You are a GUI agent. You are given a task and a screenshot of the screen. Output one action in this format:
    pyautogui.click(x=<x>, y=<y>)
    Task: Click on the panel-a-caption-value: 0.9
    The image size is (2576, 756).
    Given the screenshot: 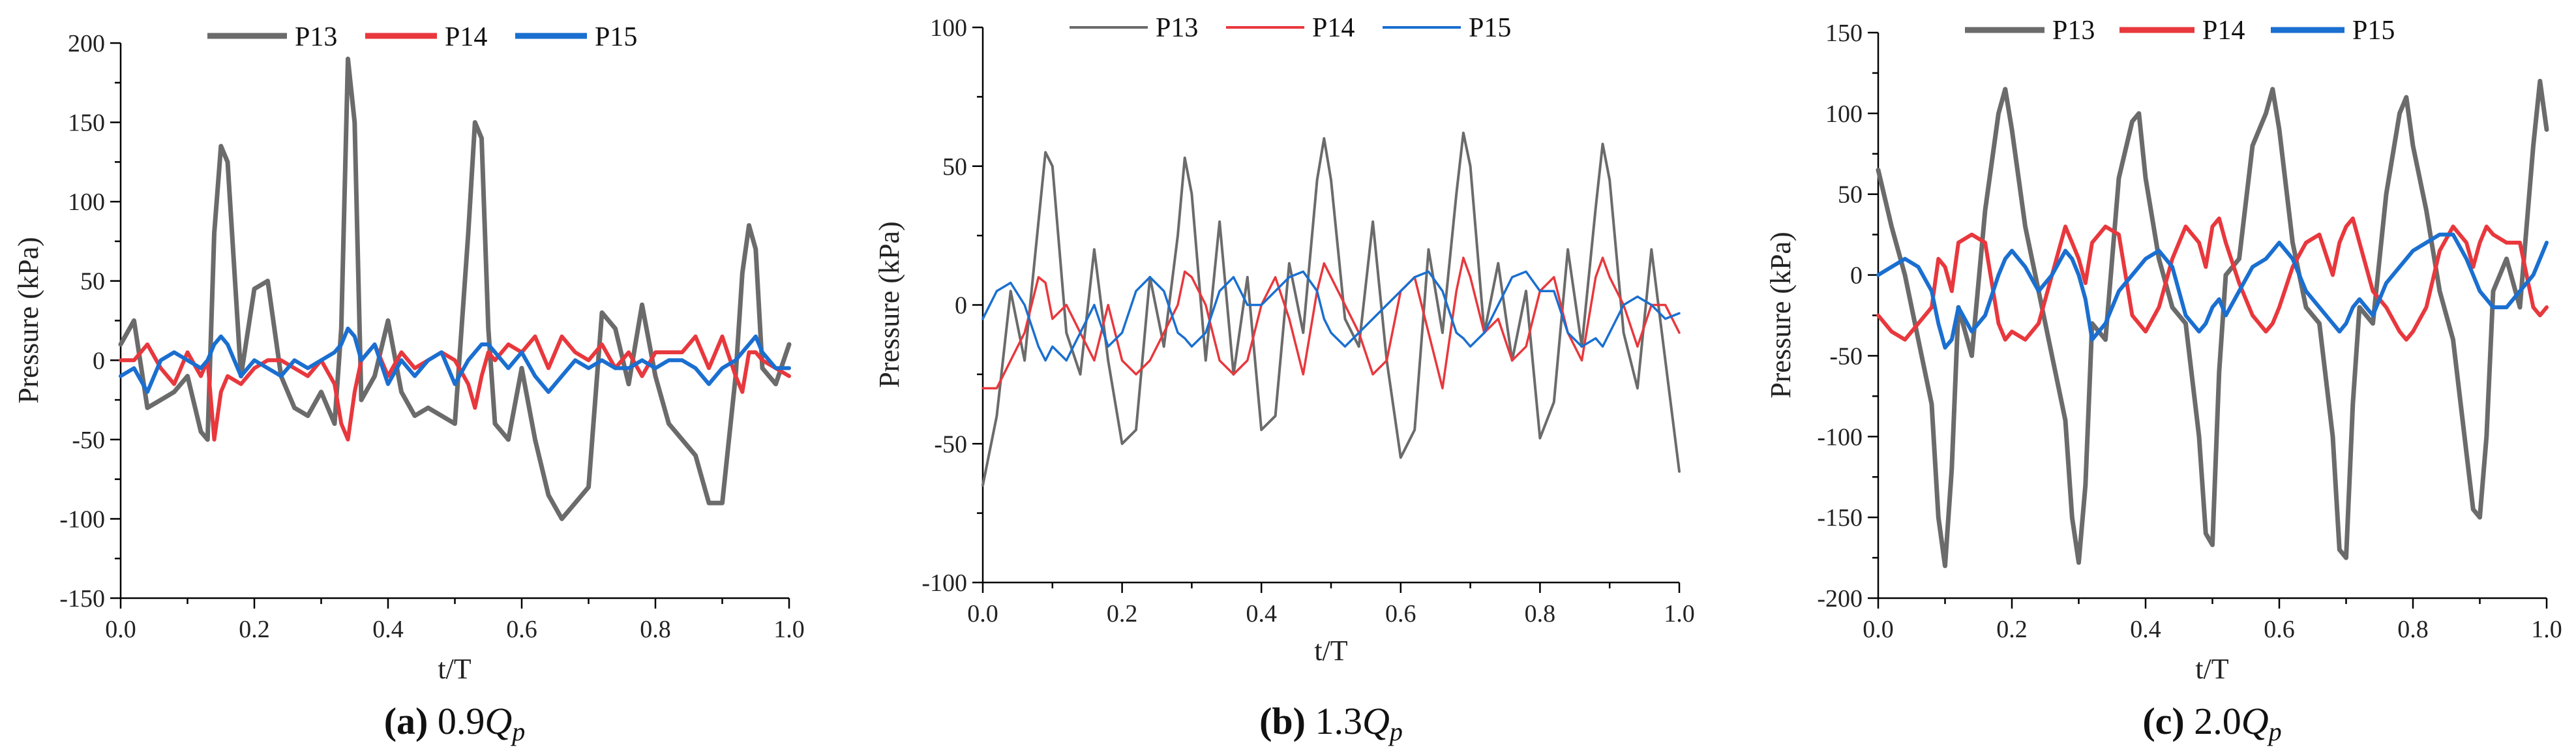 What is the action you would take?
    pyautogui.click(x=461, y=721)
    